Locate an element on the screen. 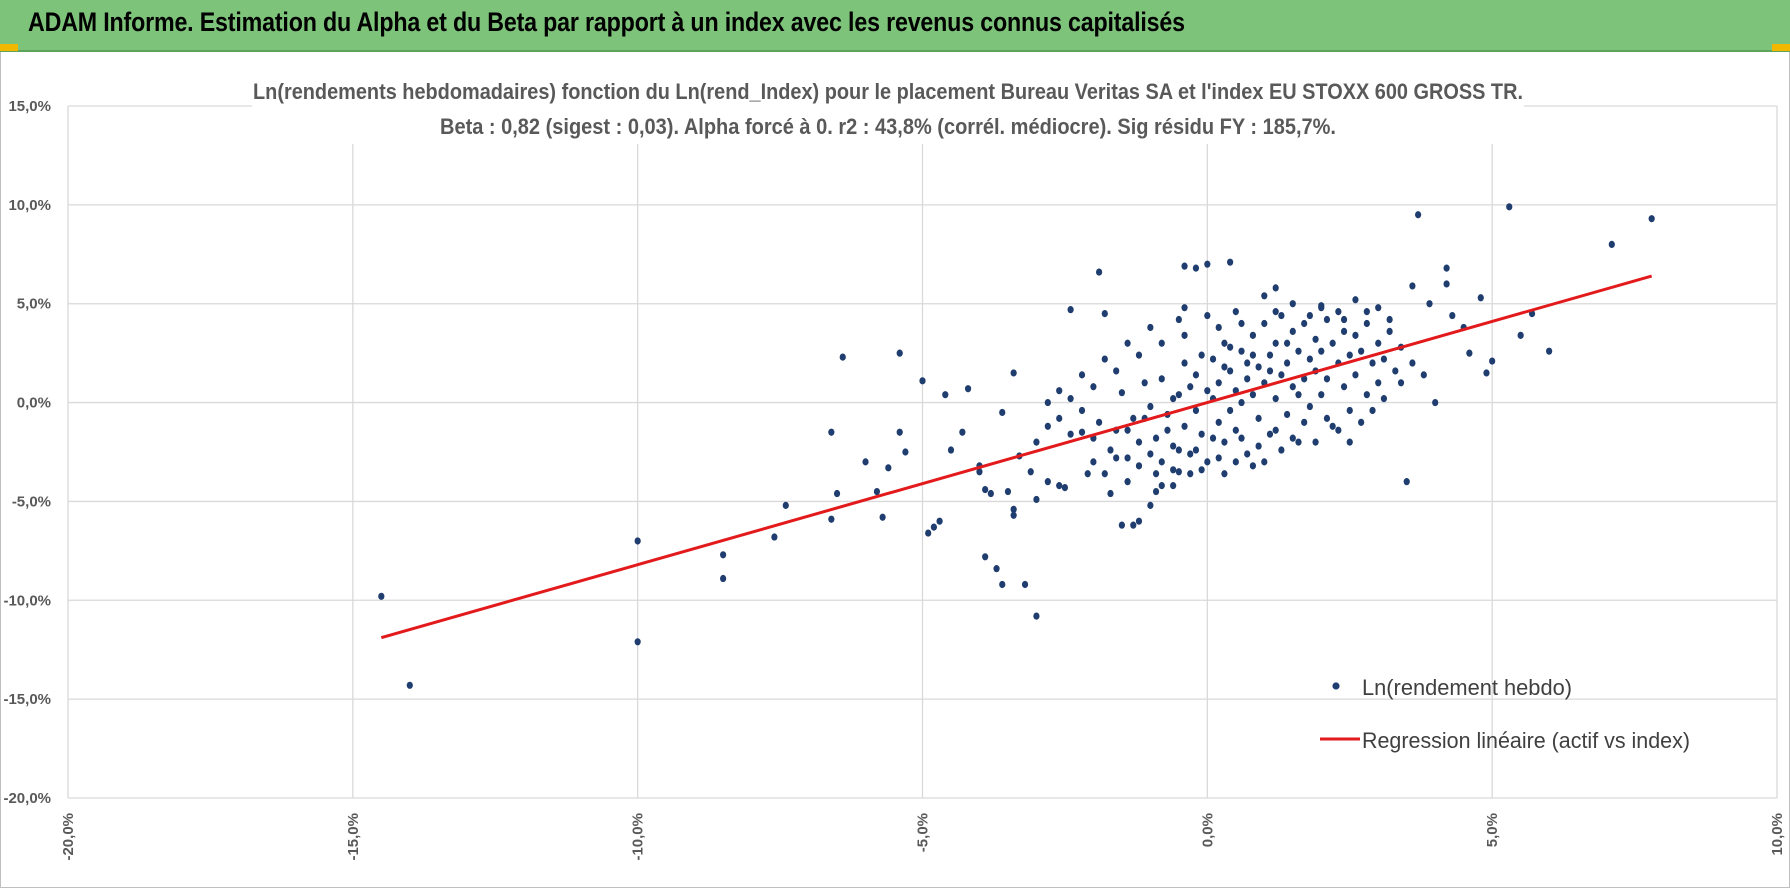  y-tick-label: -5,0% is located at coordinates (31, 501).